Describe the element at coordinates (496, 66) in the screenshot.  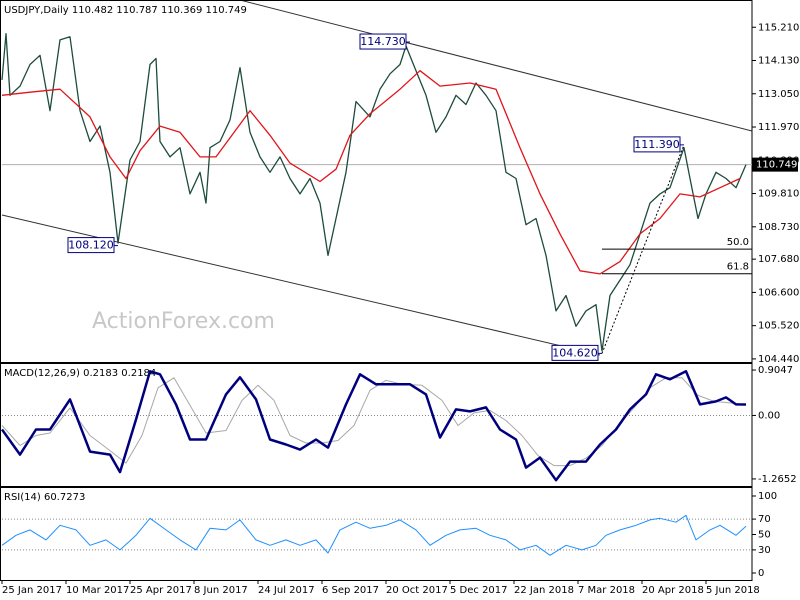
I see `upper-channel` at that location.